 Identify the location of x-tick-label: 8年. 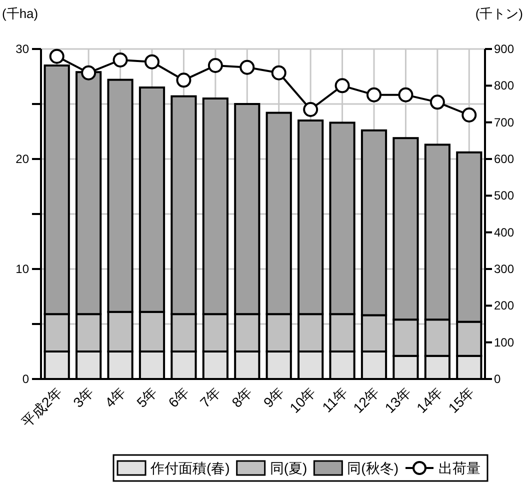
(242, 397).